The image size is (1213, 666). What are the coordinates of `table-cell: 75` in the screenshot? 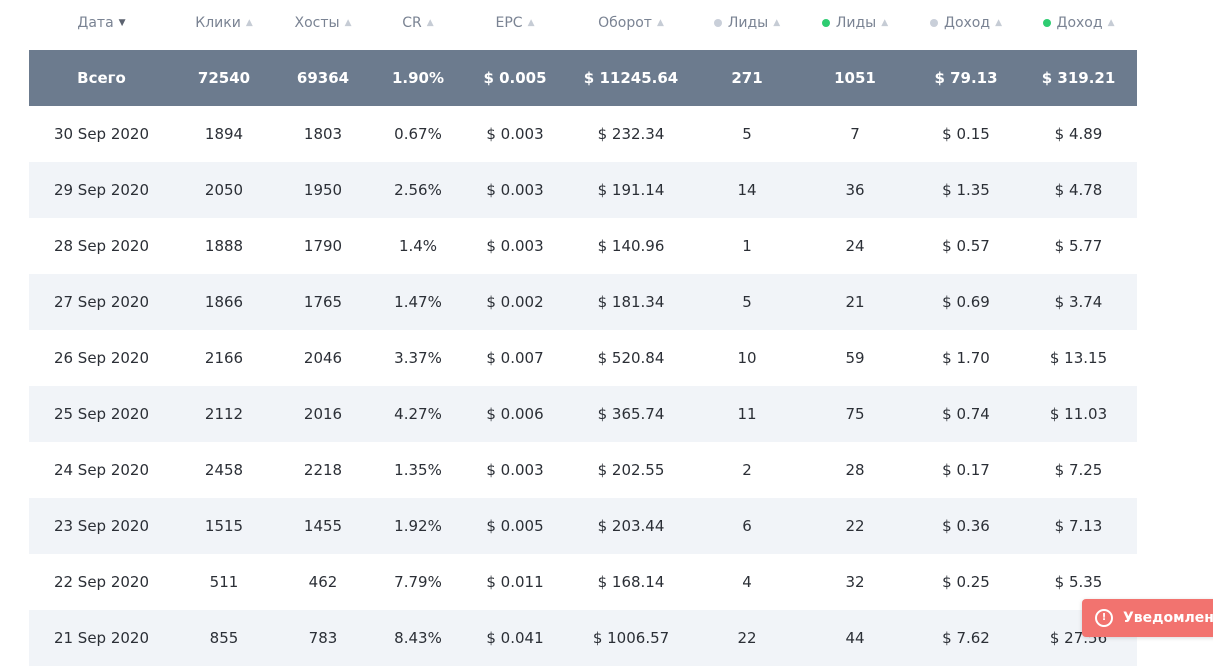 It's located at (855, 414).